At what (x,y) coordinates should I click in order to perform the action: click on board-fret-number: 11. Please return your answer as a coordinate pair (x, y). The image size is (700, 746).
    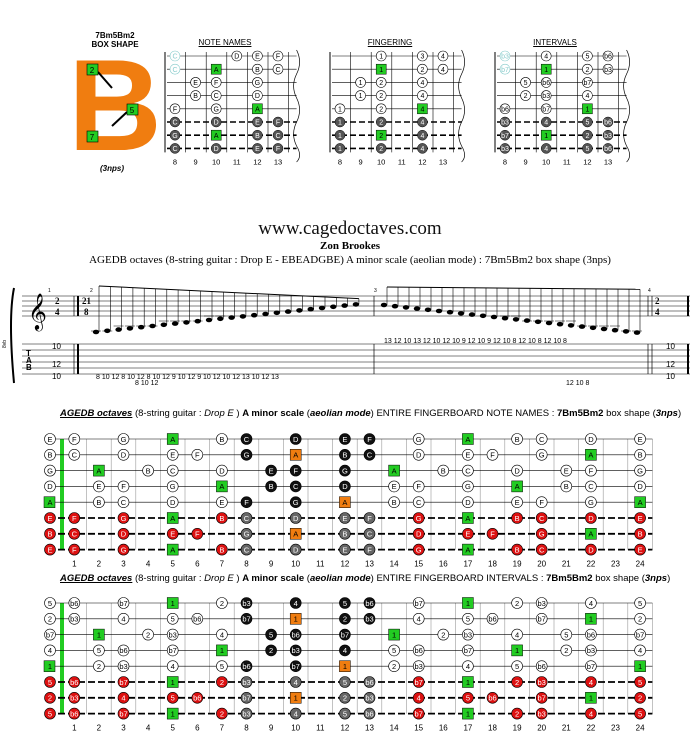
    Looking at the image, I should click on (320, 728).